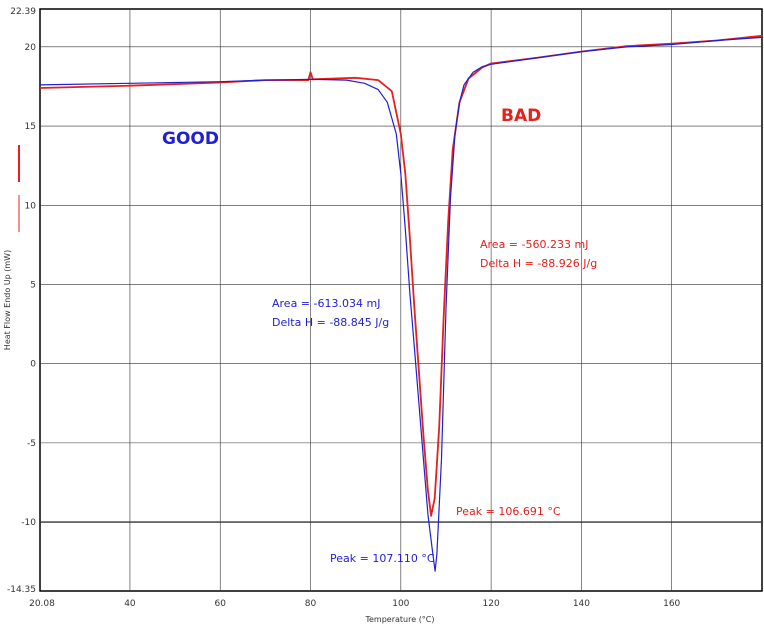 Image resolution: width=764 pixels, height=626 pixels. I want to click on y-tick--10: -10, so click(28, 523).